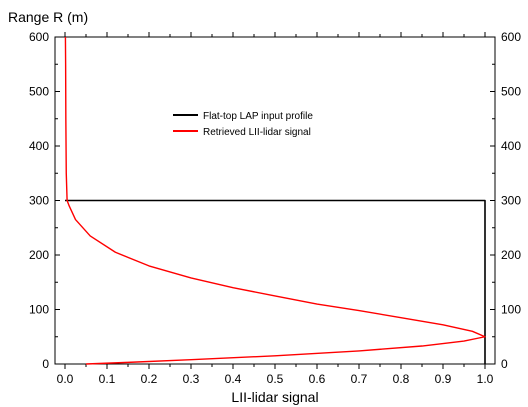 The height and width of the screenshot is (407, 528). I want to click on y-tick-label-left: 200, so click(39, 255).